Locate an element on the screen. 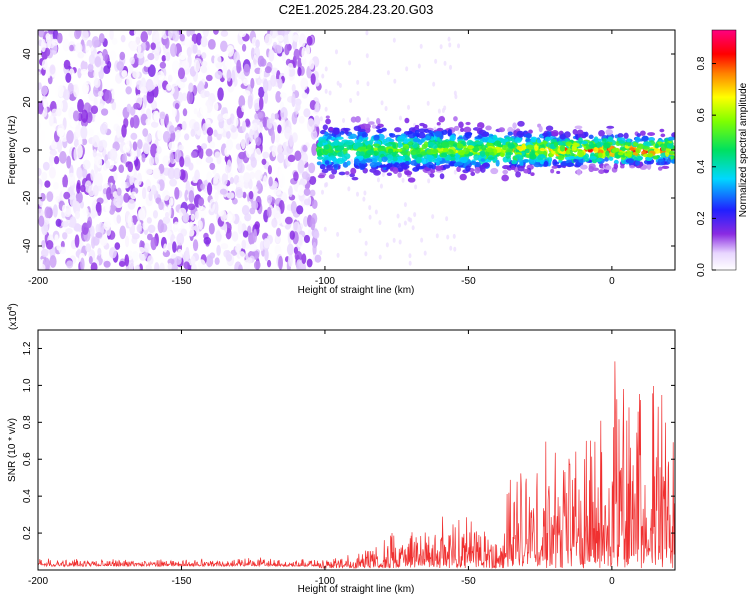  x-tick-label: -150 is located at coordinates (181, 581).